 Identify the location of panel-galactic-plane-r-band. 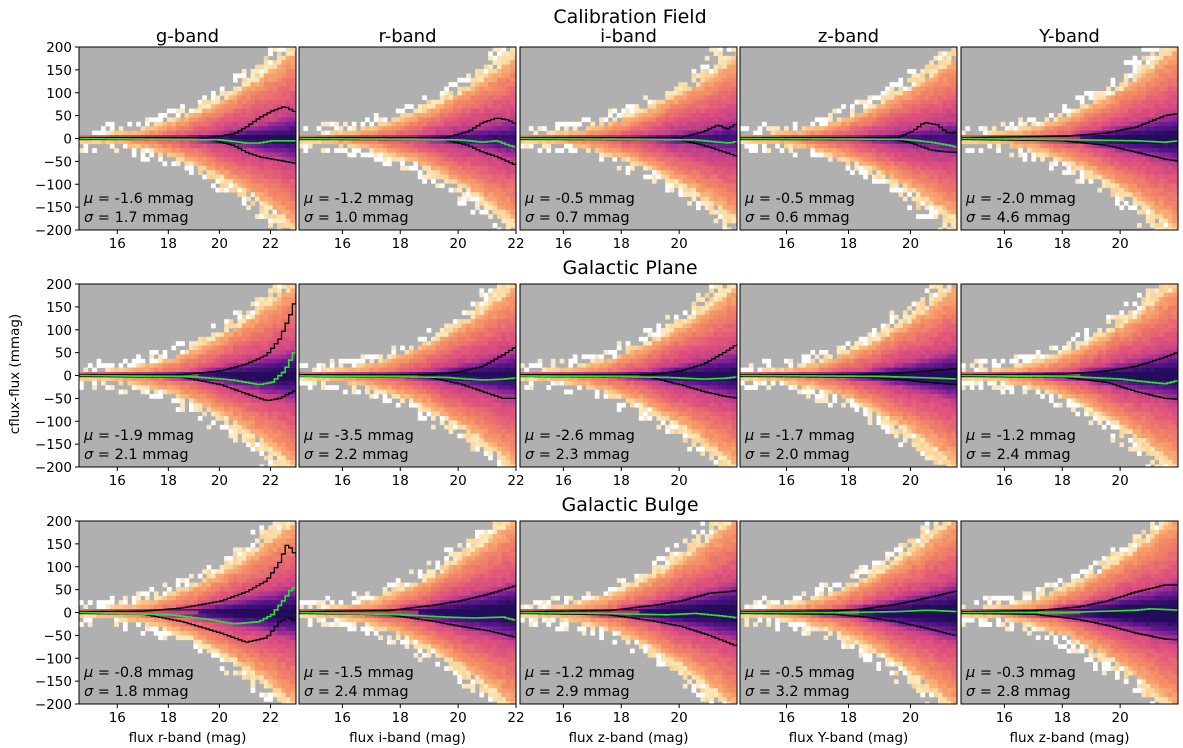
(407, 377).